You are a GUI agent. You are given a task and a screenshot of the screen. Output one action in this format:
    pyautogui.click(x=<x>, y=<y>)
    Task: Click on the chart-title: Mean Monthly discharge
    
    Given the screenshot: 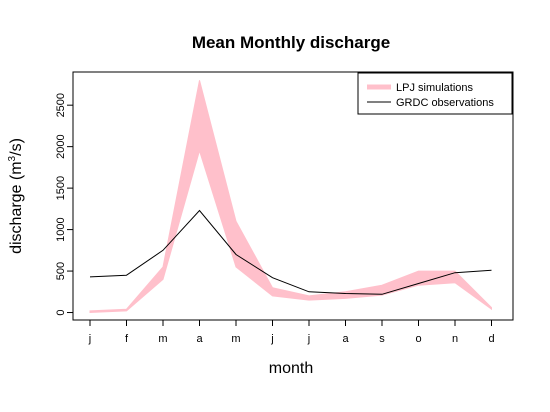 What is the action you would take?
    pyautogui.click(x=291, y=42)
    